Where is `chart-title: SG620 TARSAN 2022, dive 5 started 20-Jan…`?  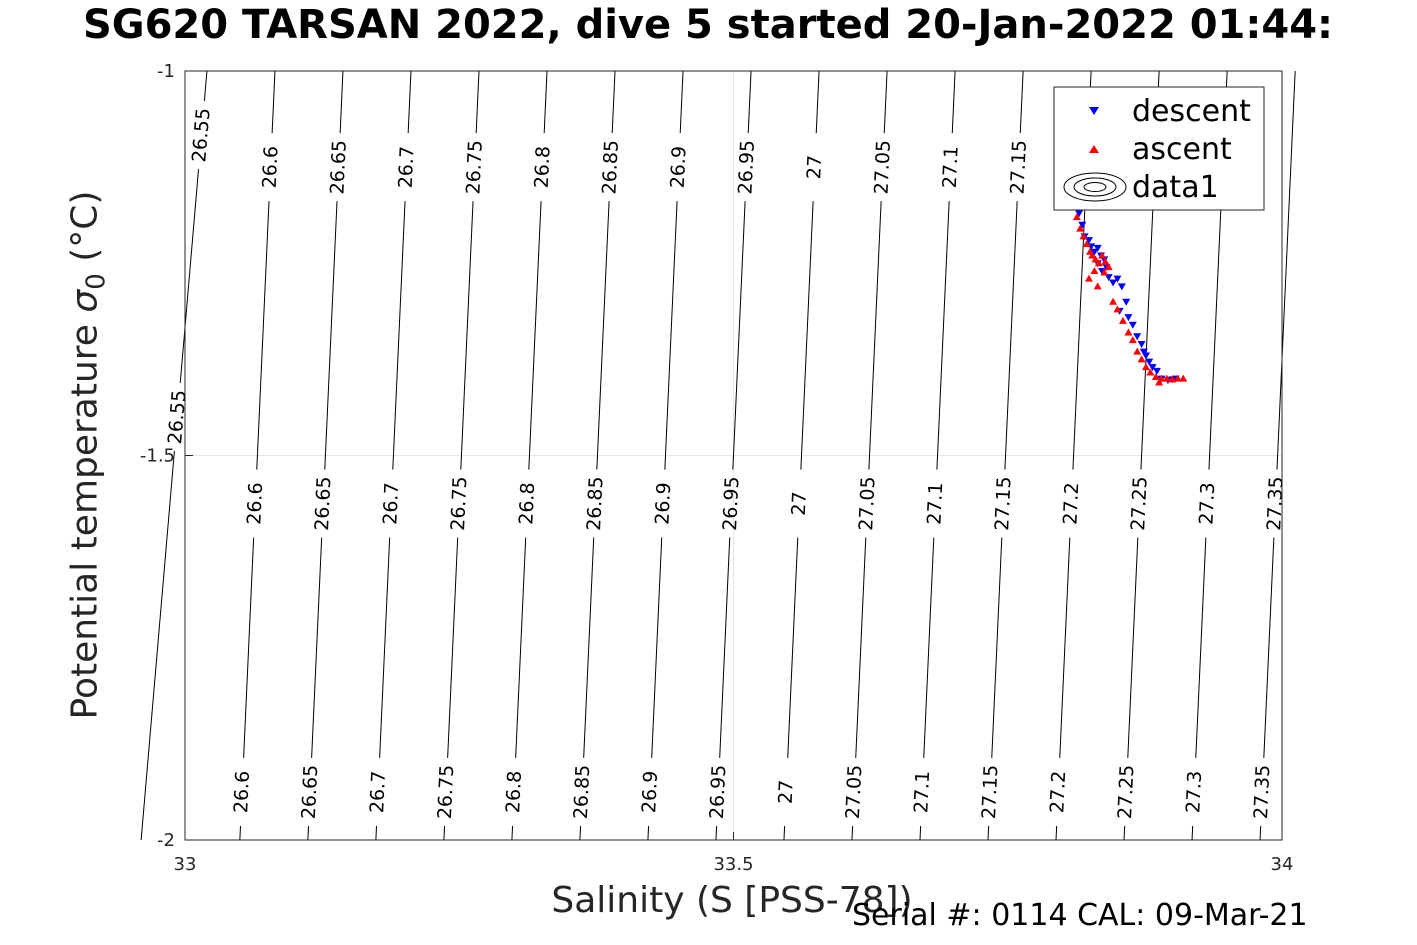
chart-title: SG620 TARSAN 2022, dive 5 started 20-Jan… is located at coordinates (708, 25).